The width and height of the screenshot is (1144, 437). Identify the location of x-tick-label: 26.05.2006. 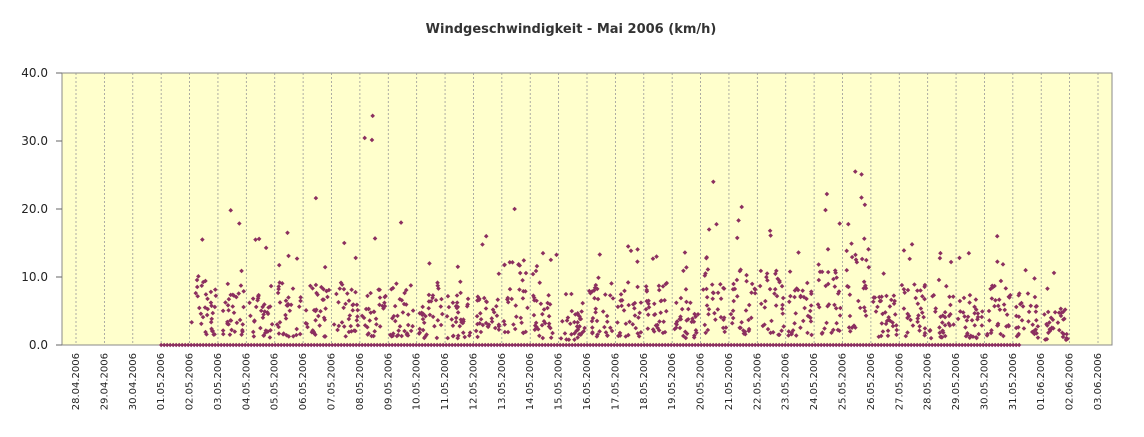
(871, 381).